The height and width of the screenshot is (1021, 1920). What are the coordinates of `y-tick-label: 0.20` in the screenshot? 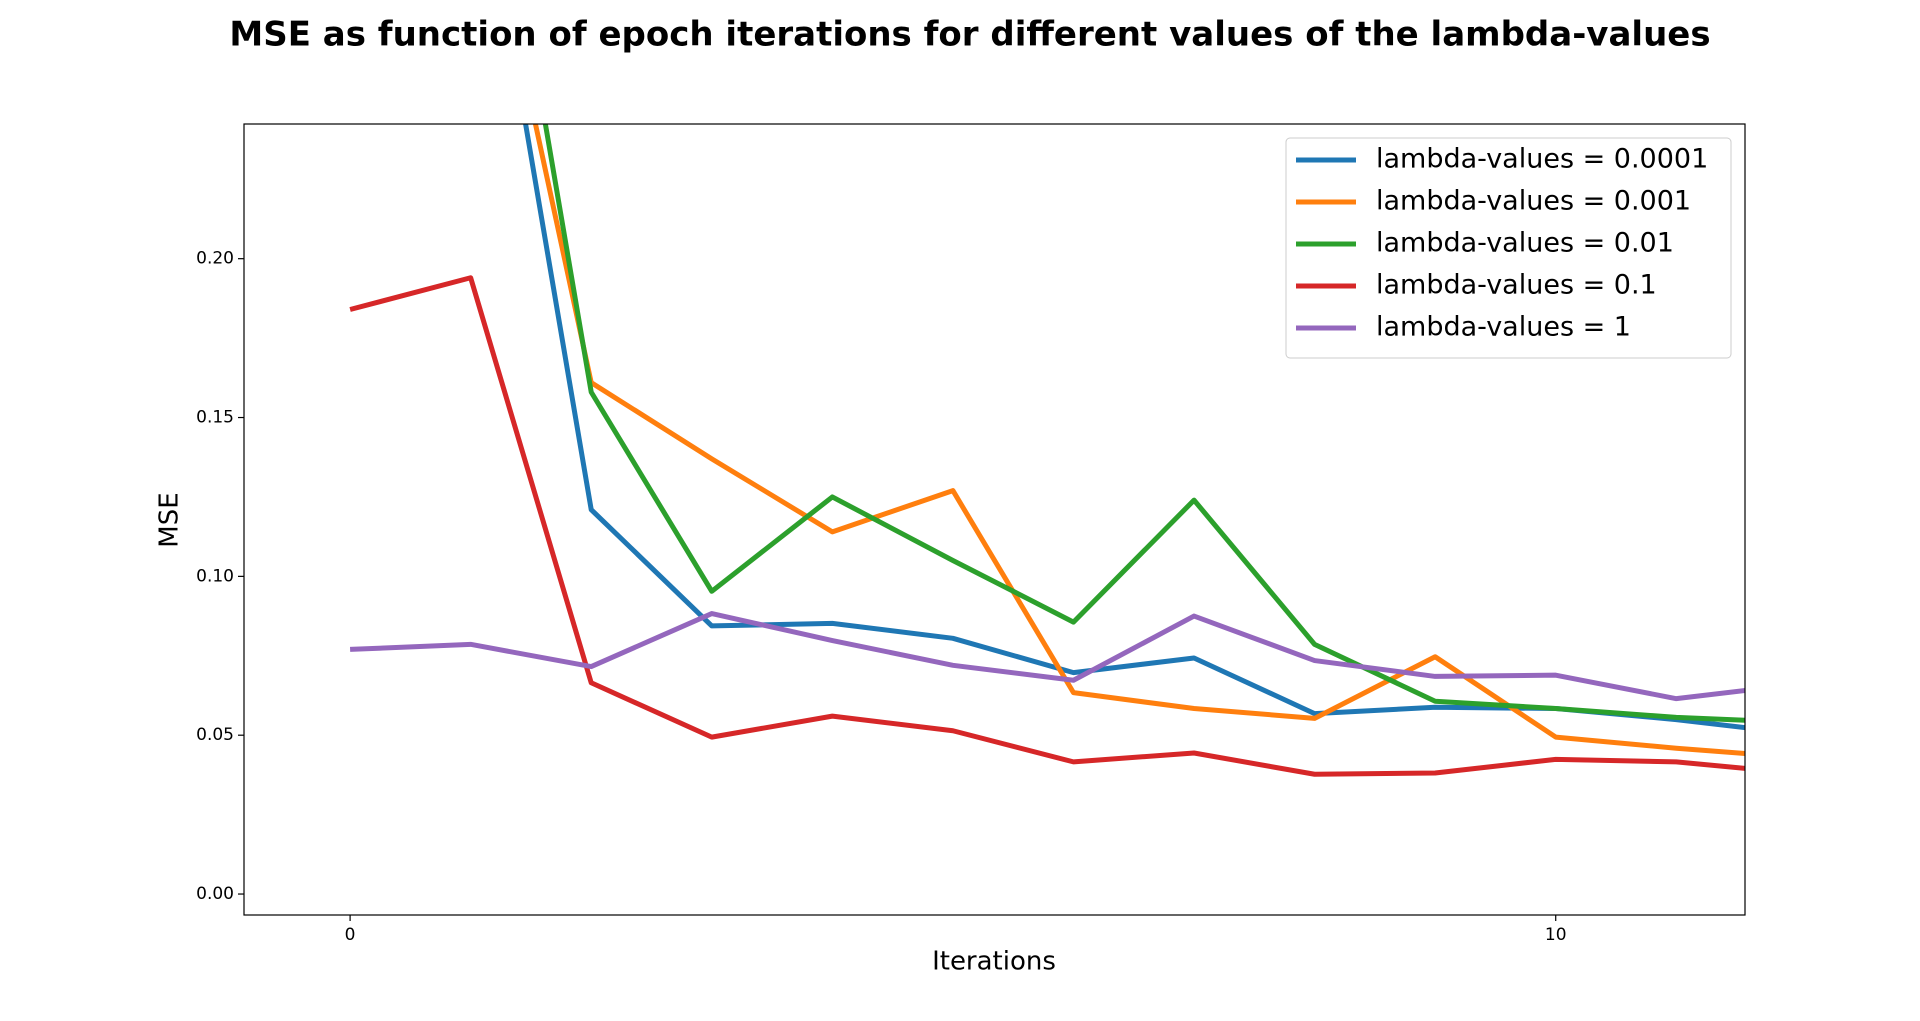 It's located at (215, 259).